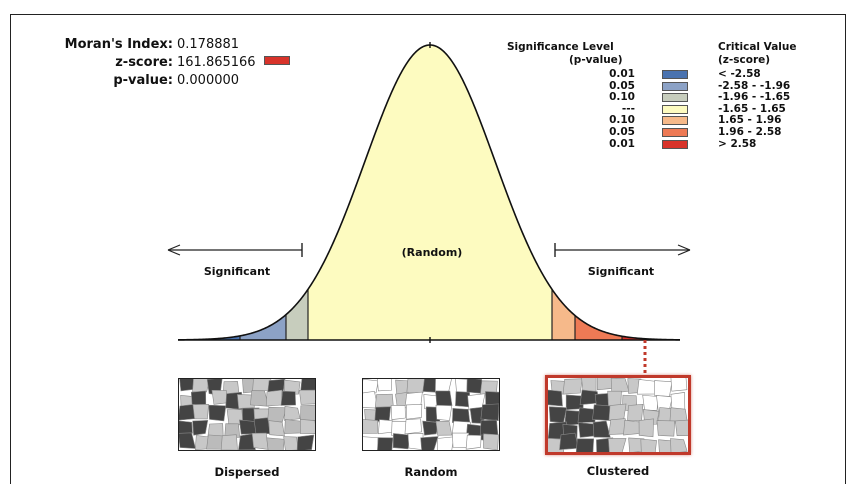  I want to click on left-arrow-head, so click(174, 250).